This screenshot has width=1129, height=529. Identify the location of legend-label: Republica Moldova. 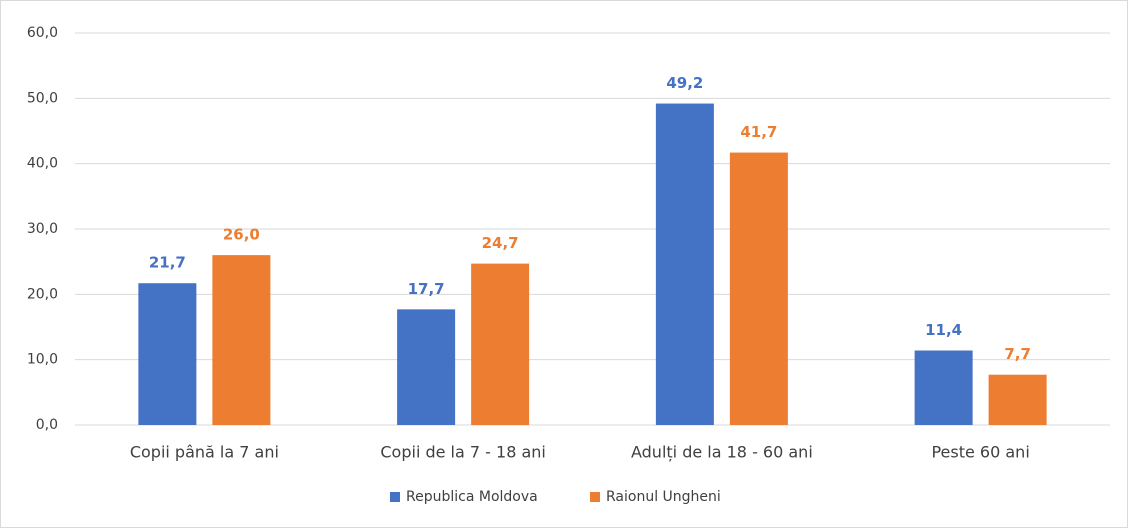
(472, 497).